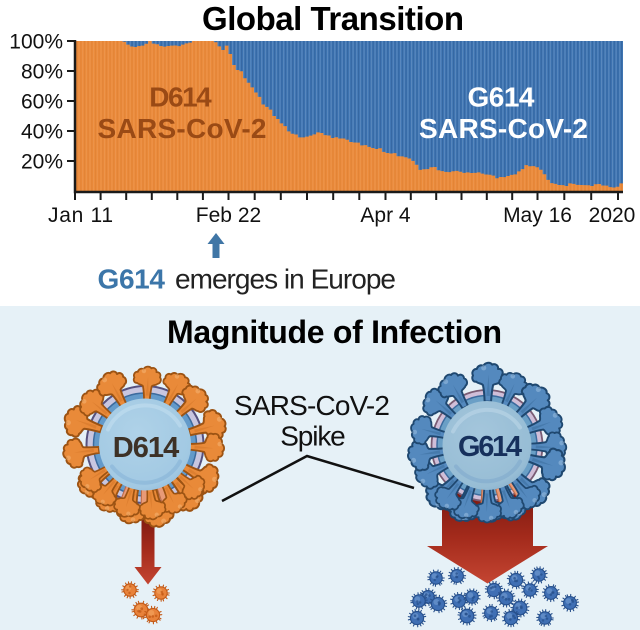  Describe the element at coordinates (537, 215) in the screenshot. I see `svg-text: May 16` at that location.